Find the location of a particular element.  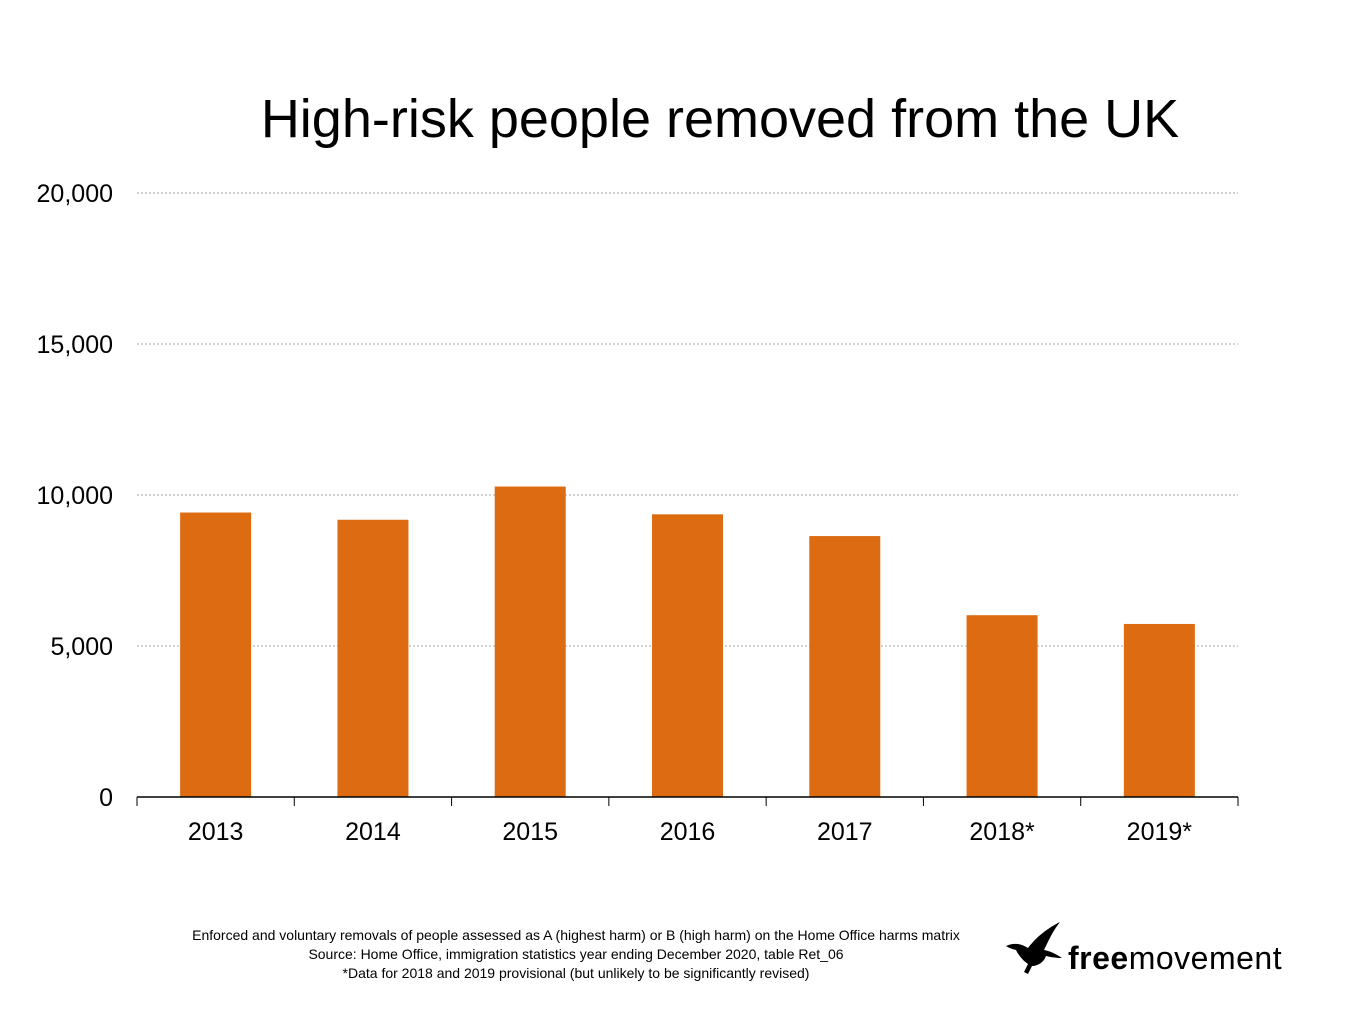

y-tick-label: 15,000 is located at coordinates (75, 345).